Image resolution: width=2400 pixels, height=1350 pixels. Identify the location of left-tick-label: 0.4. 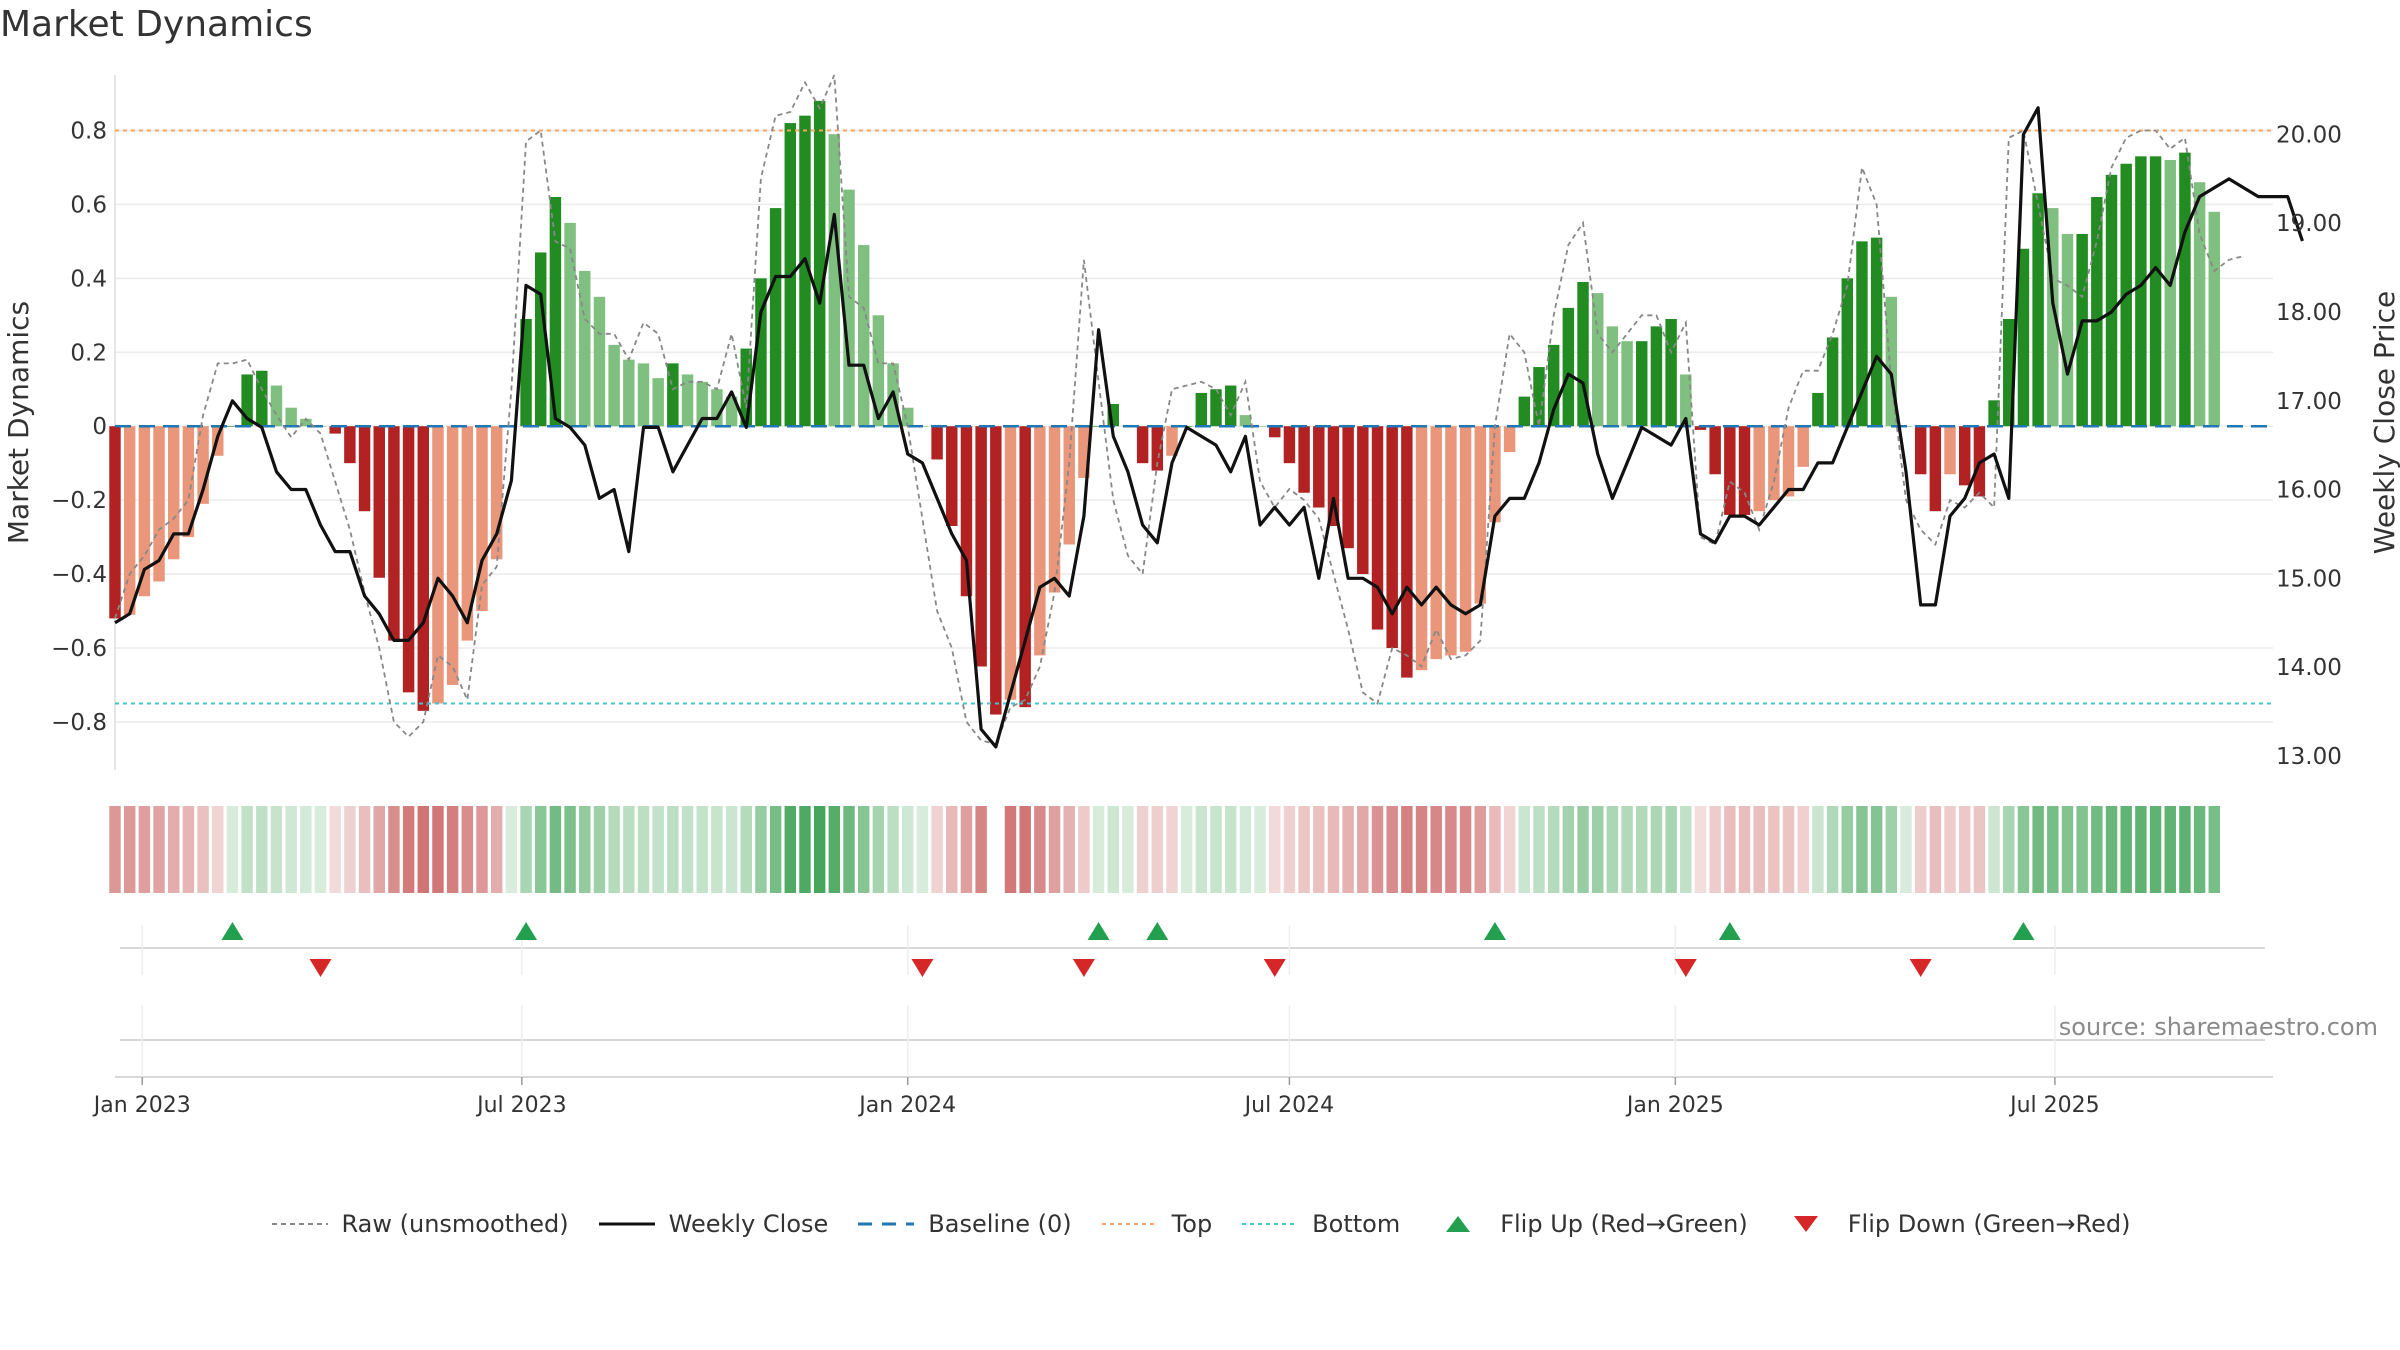
(88, 279).